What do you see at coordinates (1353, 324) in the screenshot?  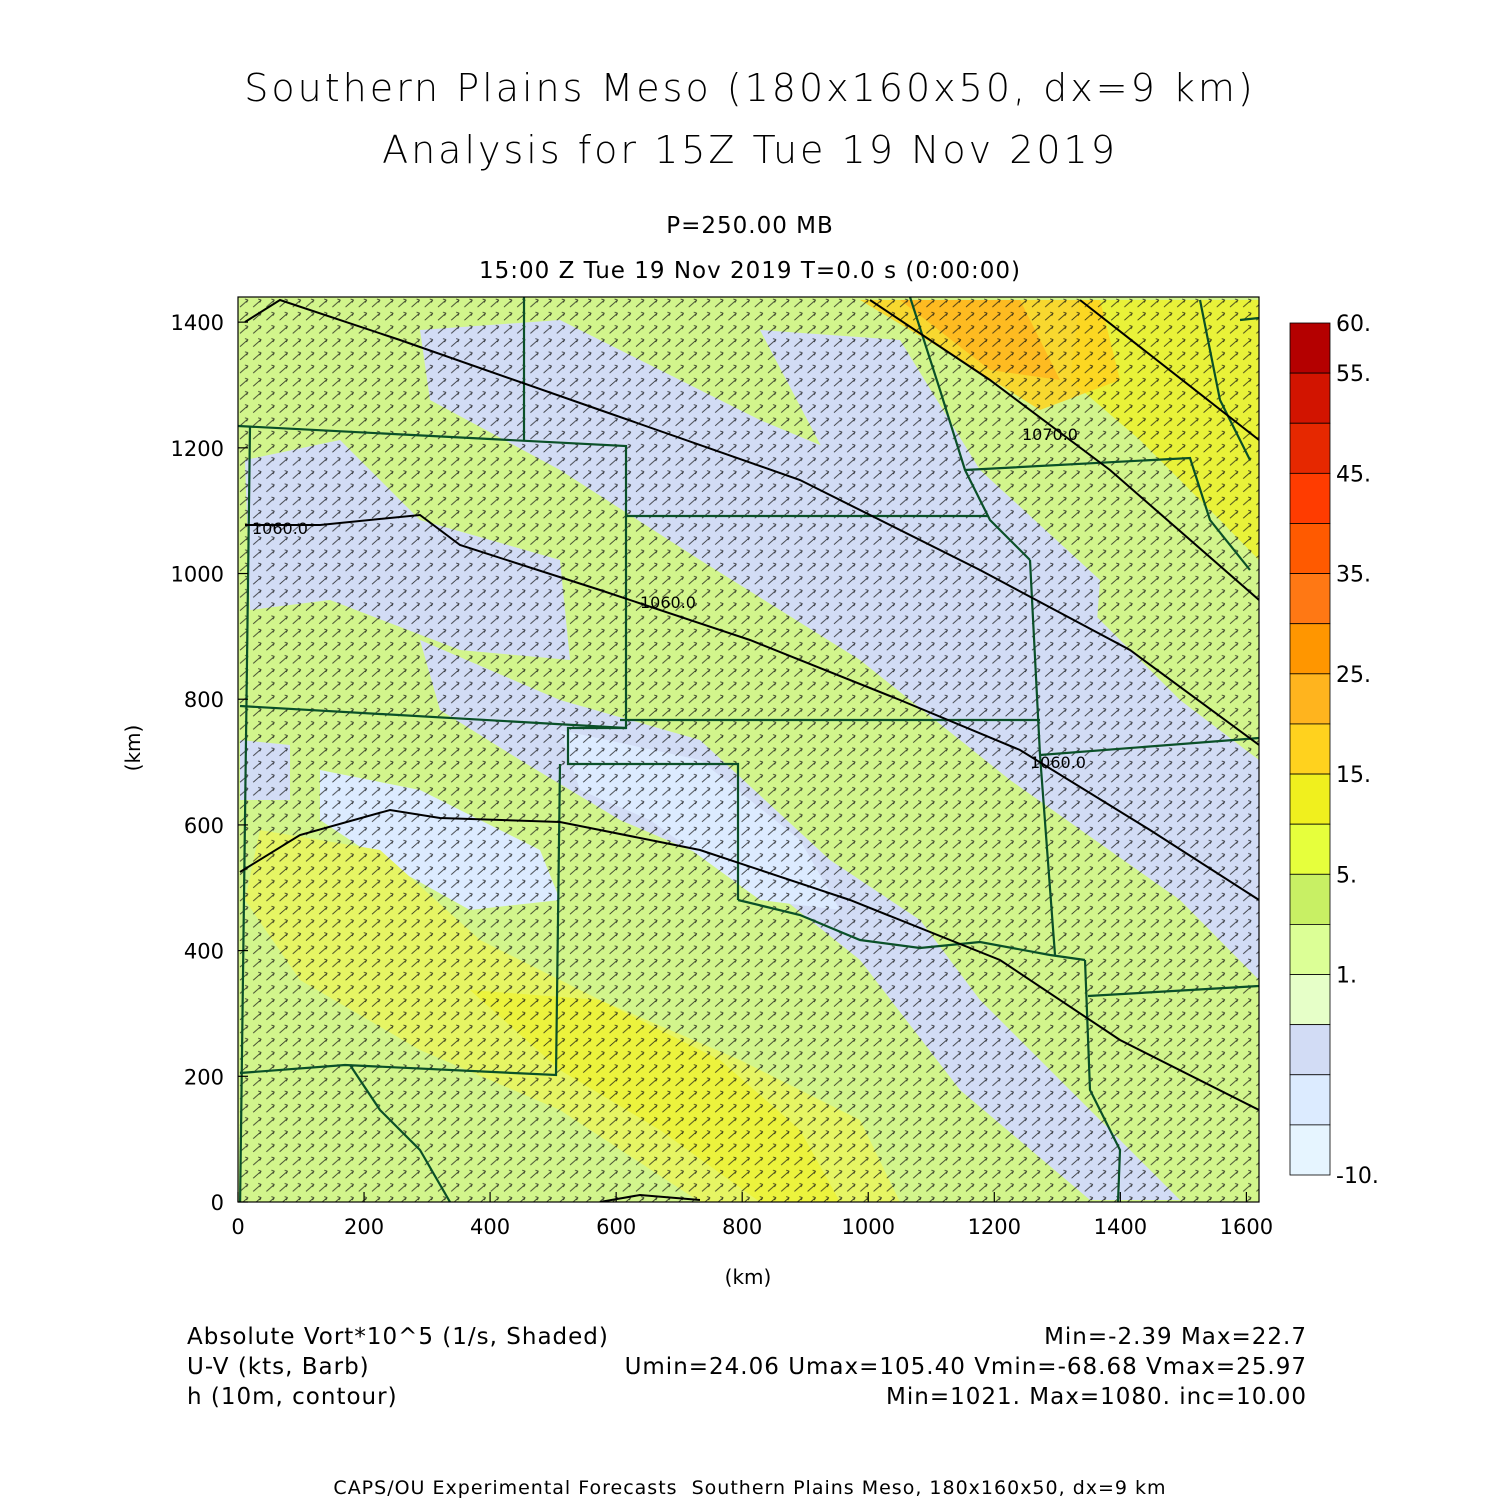 I see `colorbar-label: 60.` at bounding box center [1353, 324].